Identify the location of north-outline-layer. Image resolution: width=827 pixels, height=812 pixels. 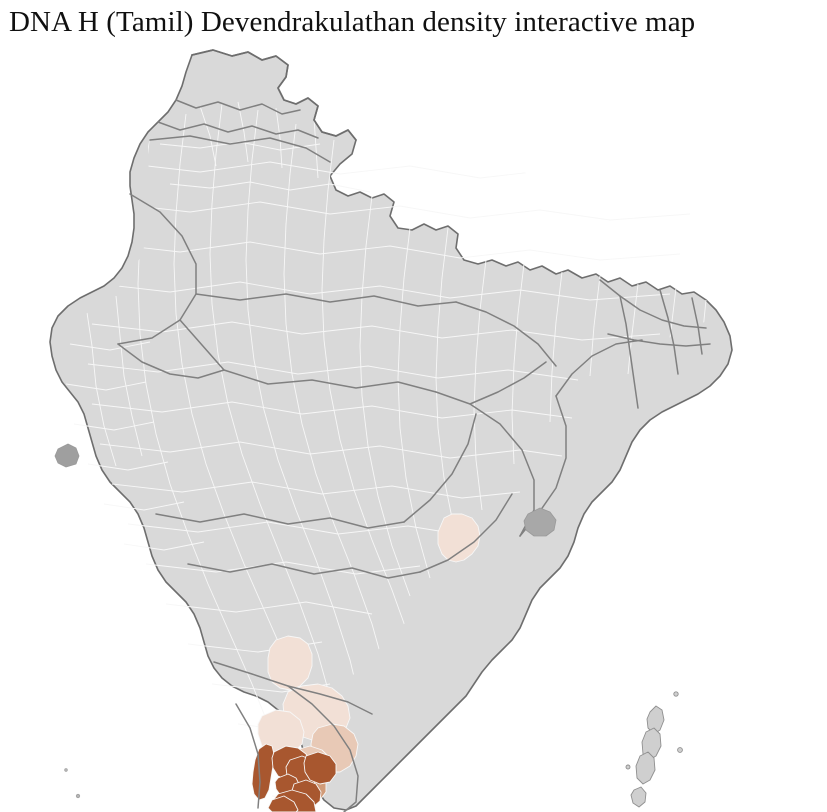
(257, 95).